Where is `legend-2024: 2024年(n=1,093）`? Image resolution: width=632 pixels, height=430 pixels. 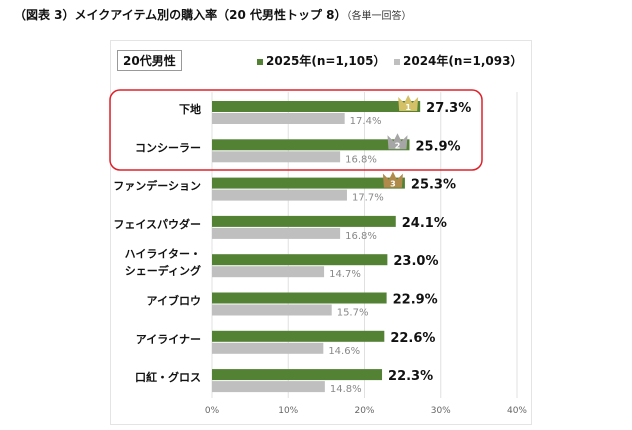
legend-2024: 2024年(n=1,093） is located at coordinates (458, 60).